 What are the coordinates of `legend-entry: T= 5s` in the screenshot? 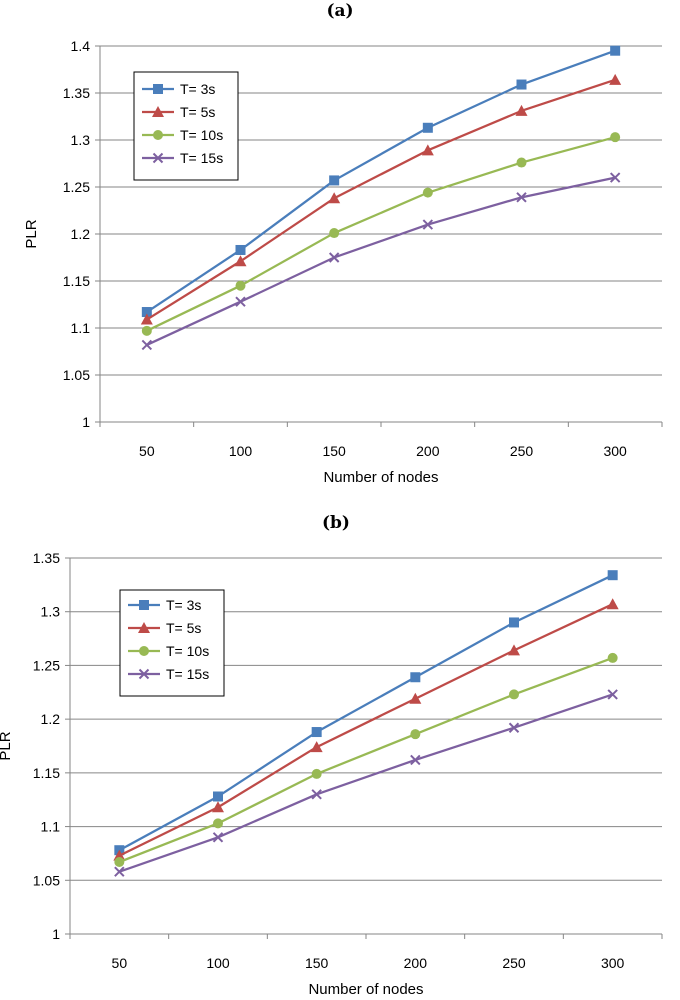 It's located at (197, 112).